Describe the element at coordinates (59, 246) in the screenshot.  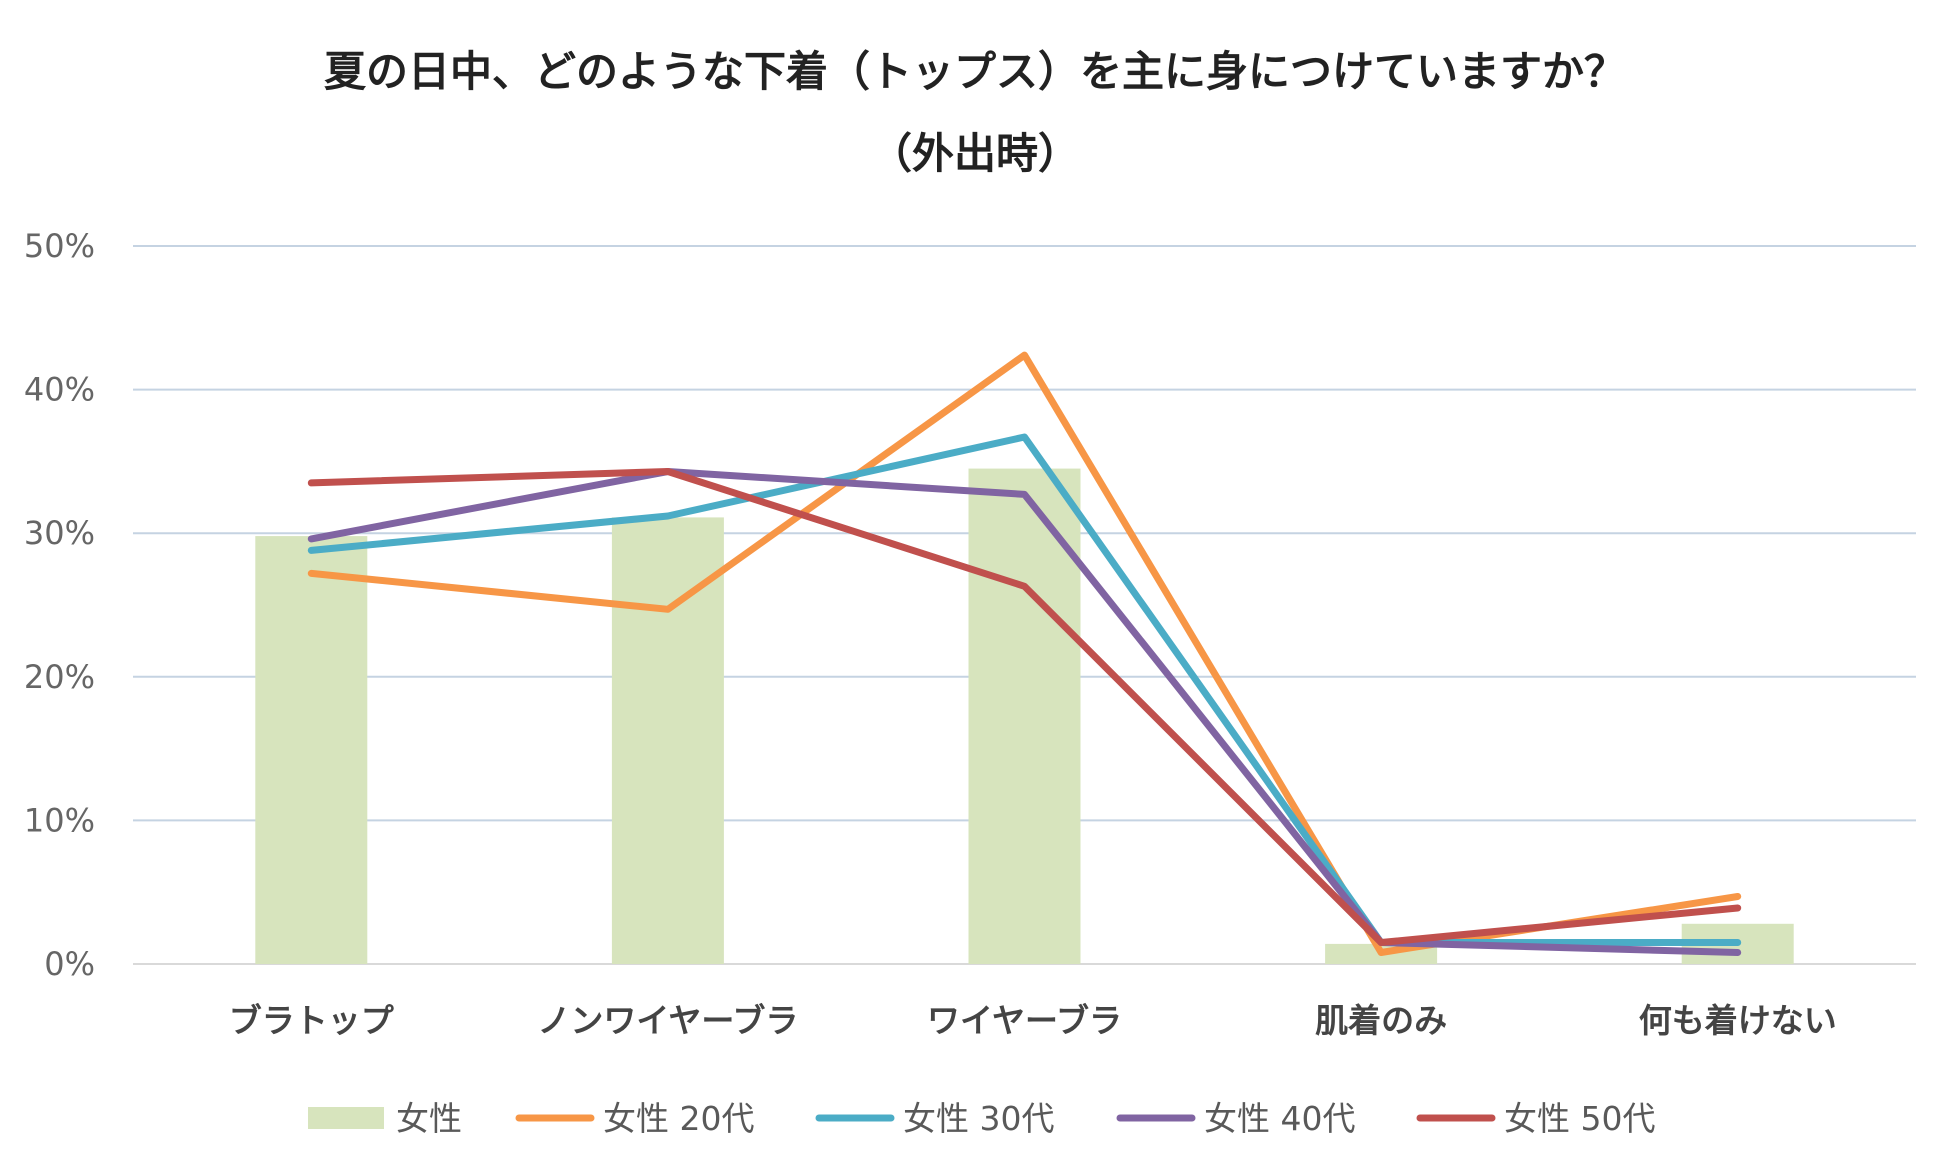
I see `y-tick-label: 50%` at that location.